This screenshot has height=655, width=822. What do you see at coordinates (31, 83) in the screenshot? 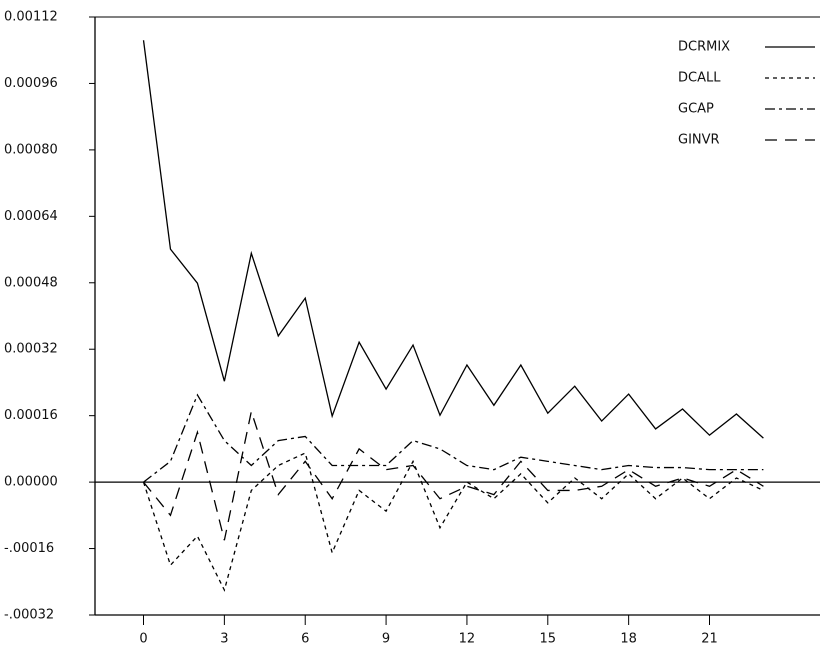
I see `y-tick-label: 0.00096` at bounding box center [31, 83].